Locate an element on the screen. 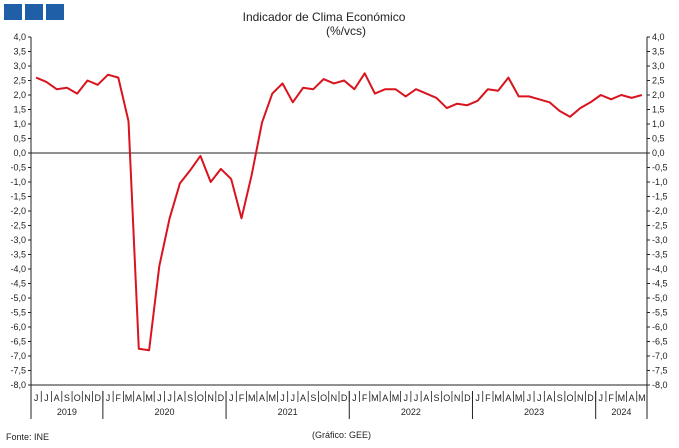  chart-subtitle: (%/vcs) is located at coordinates (346, 31).